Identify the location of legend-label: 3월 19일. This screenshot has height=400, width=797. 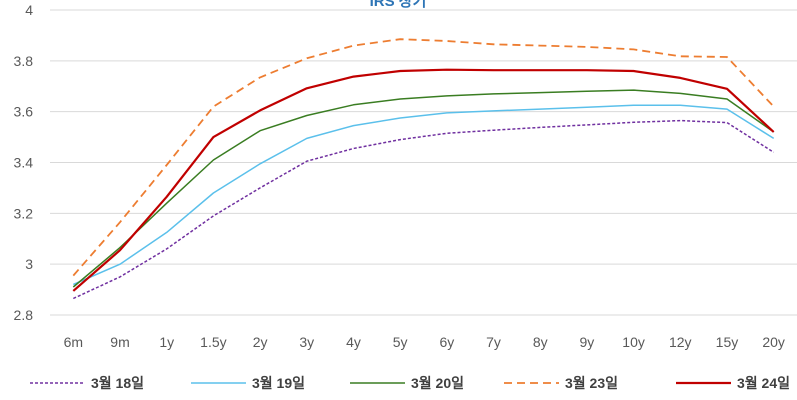
(278, 383).